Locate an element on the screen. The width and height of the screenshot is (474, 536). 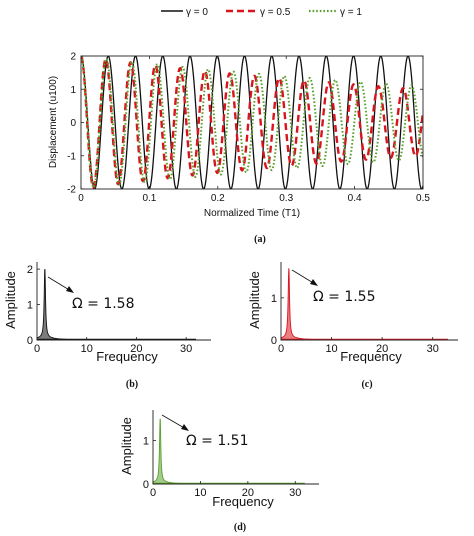
panel-b-xtick-label: 20 is located at coordinates (136, 349).